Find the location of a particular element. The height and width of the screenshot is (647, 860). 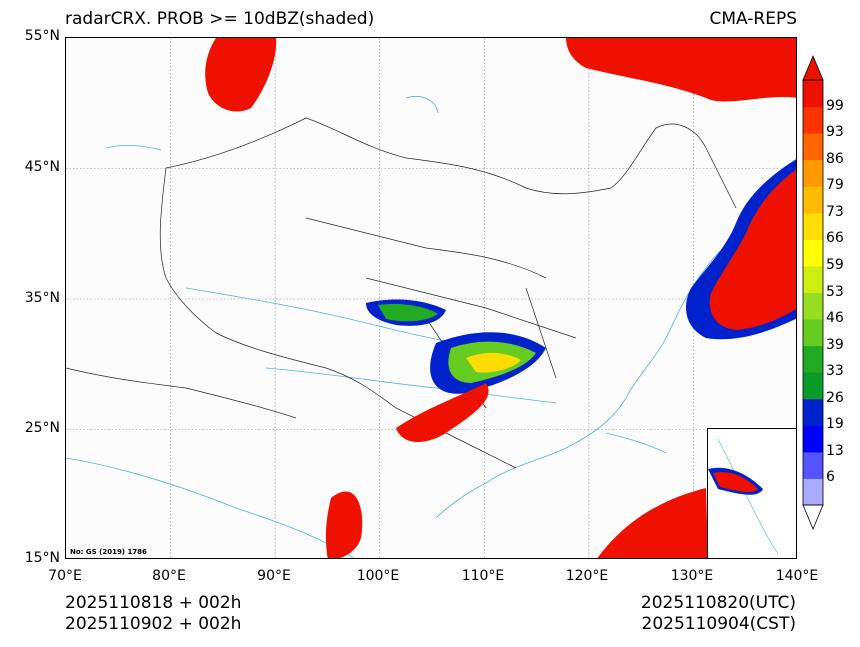

lat-label-25: 25°N is located at coordinates (42, 428).